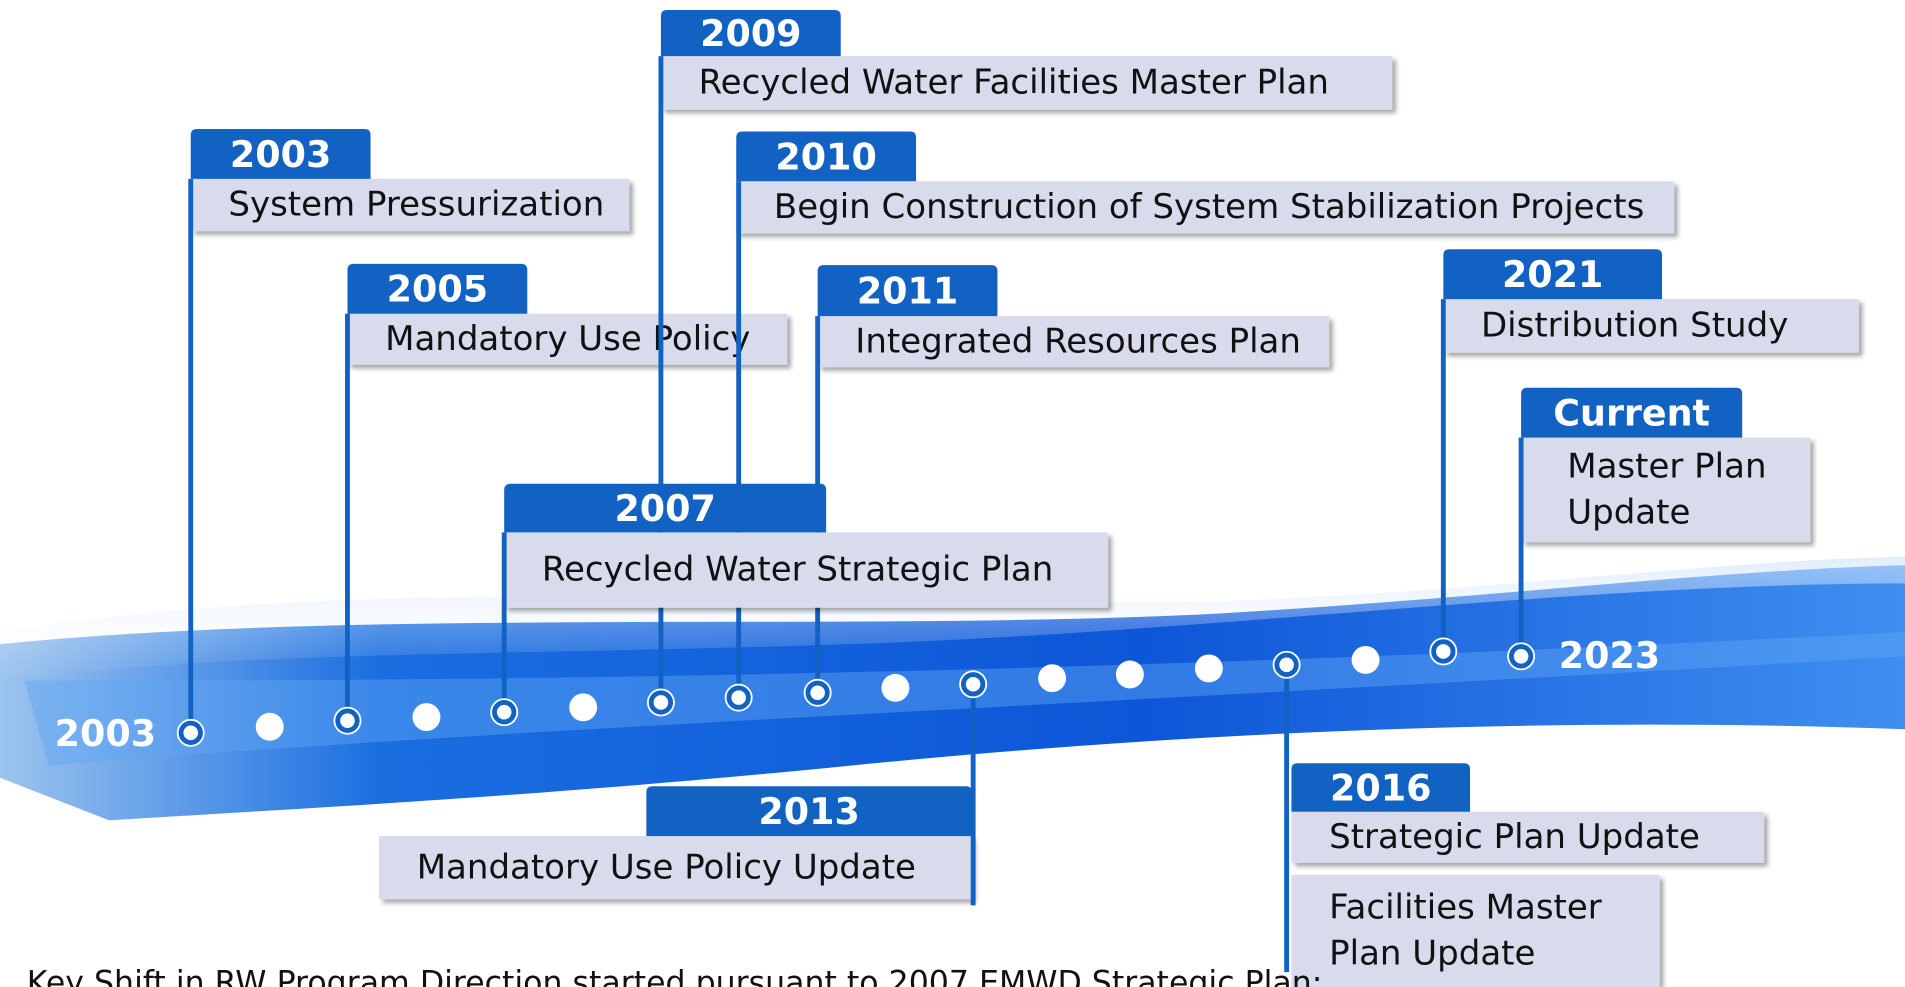  I want to click on event: Mandatory Use Policy Update 2013, so click(677, 798).